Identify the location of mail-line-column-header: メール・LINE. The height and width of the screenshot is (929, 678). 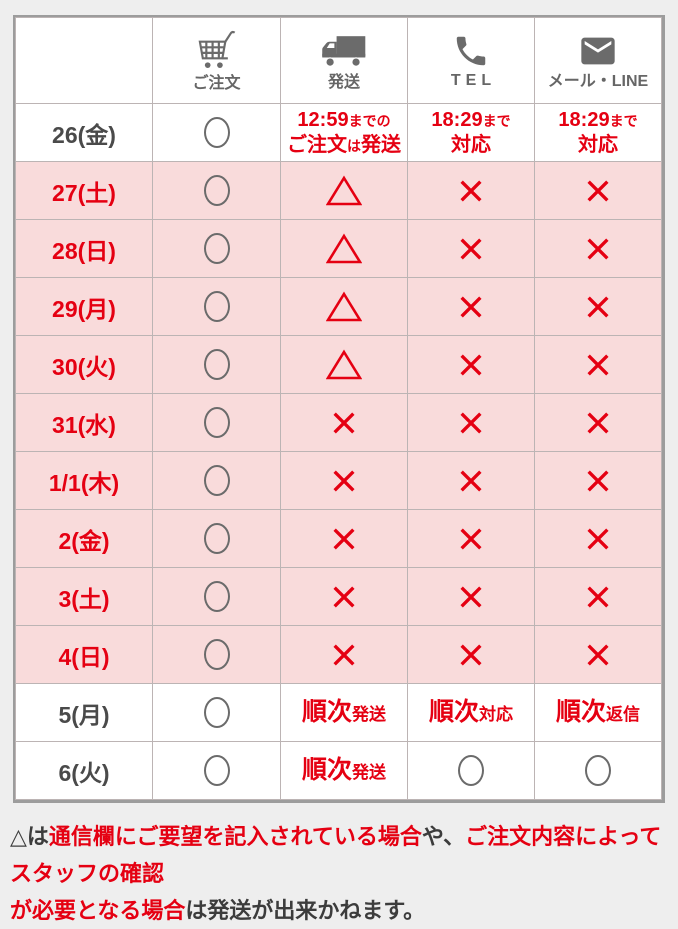
(598, 60).